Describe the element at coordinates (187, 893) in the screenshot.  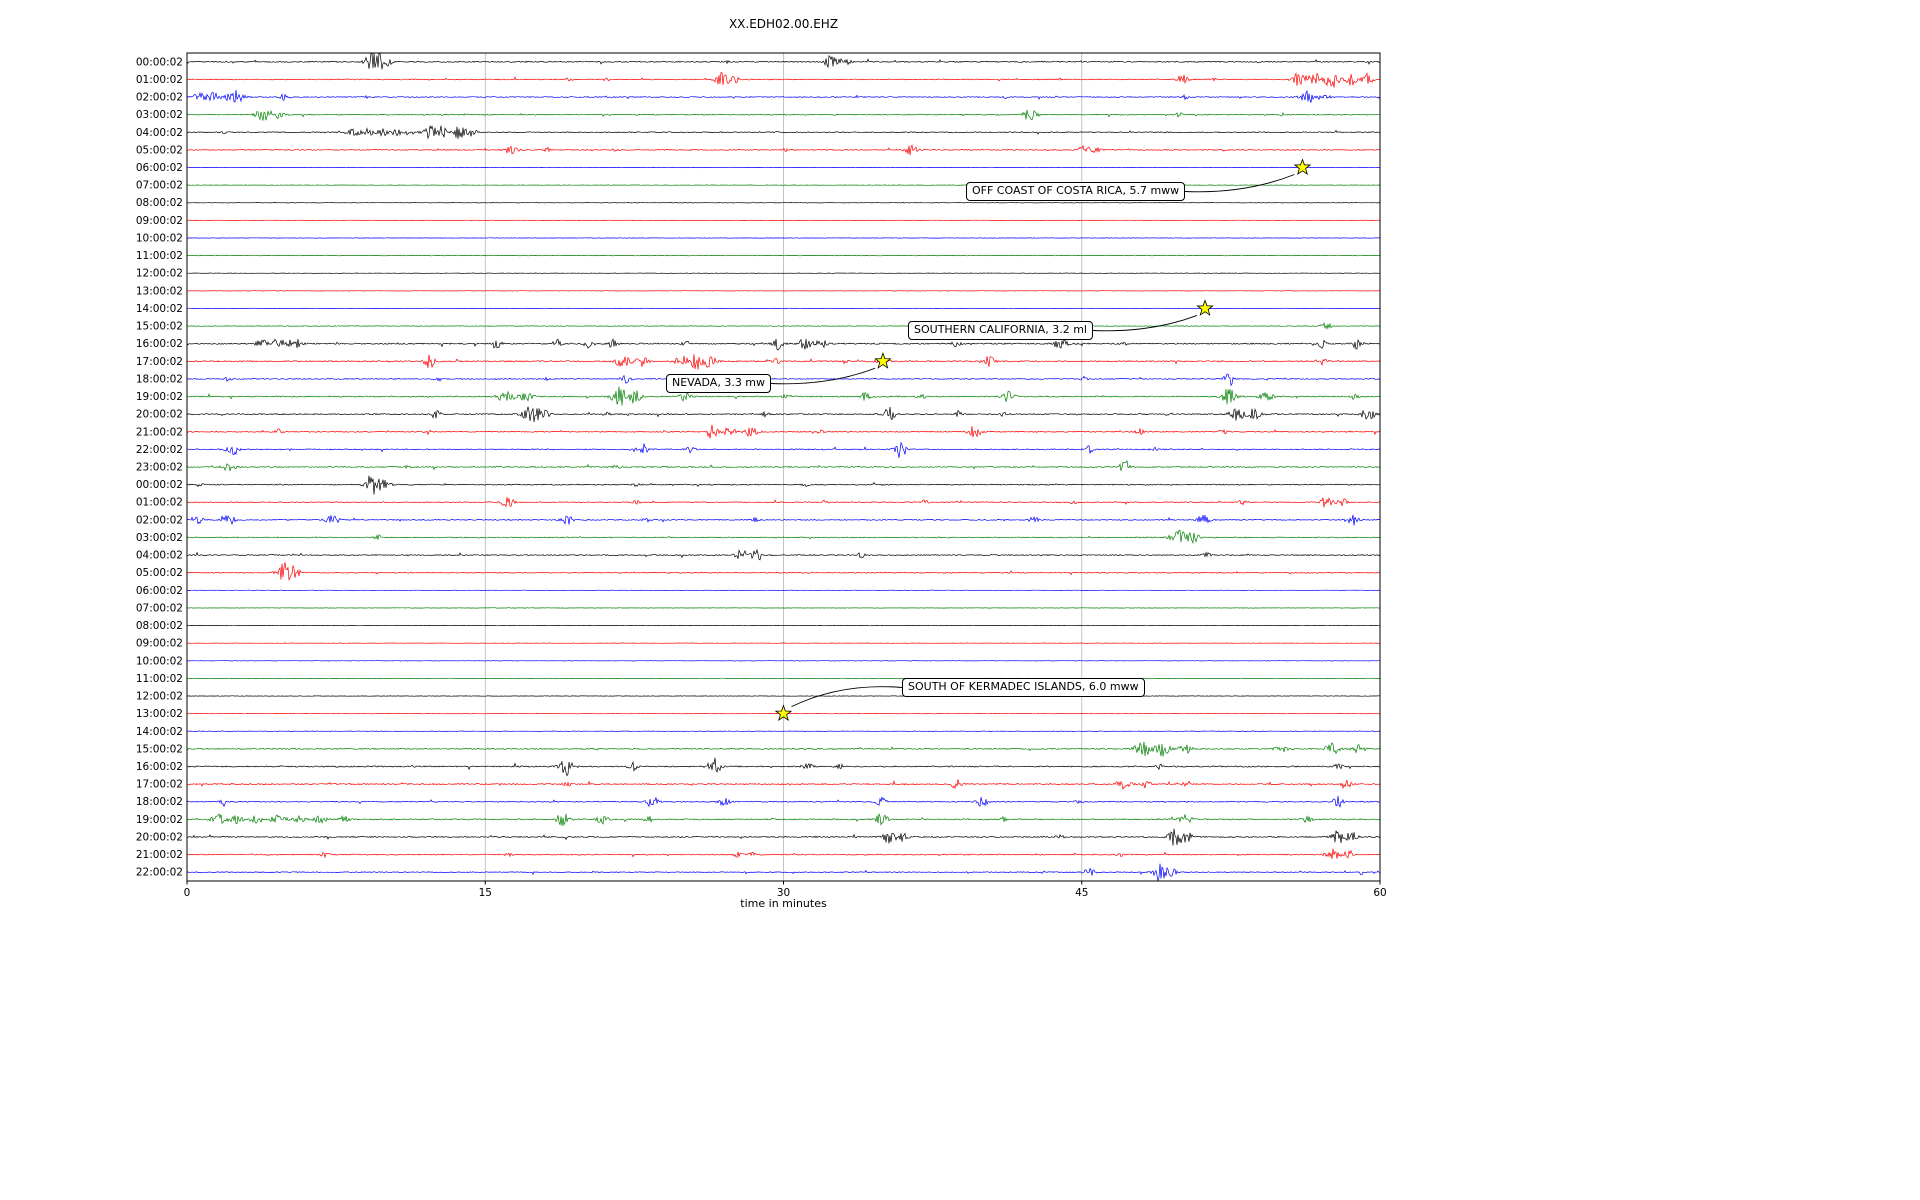
I see `x-tick-label: 0` at that location.